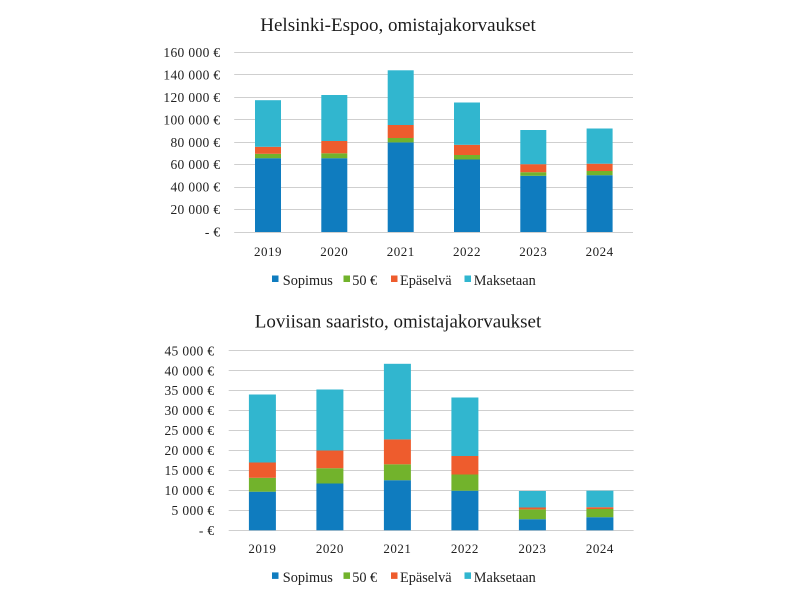  What do you see at coordinates (191, 52) in the screenshot?
I see `svg-text: 160 000 €` at bounding box center [191, 52].